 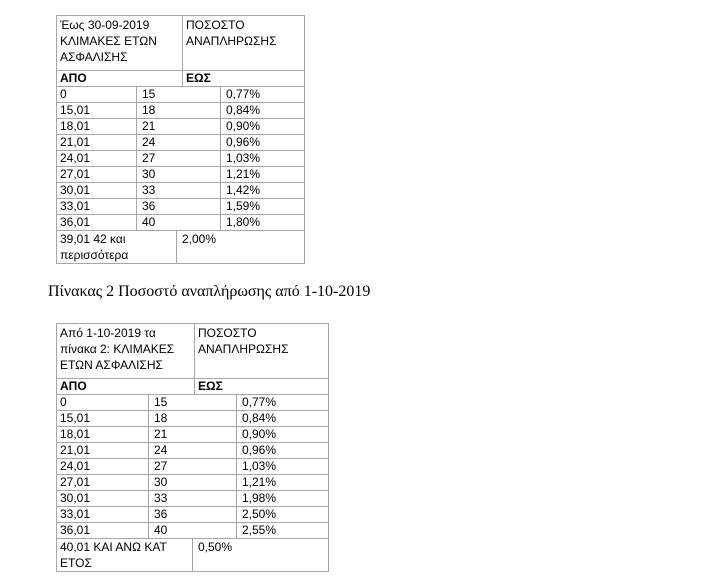 What do you see at coordinates (113, 547) in the screenshot?
I see `last-row-label-line: 40,01 ΚΑΙ ΑΝΩ ΚΑΤ` at bounding box center [113, 547].